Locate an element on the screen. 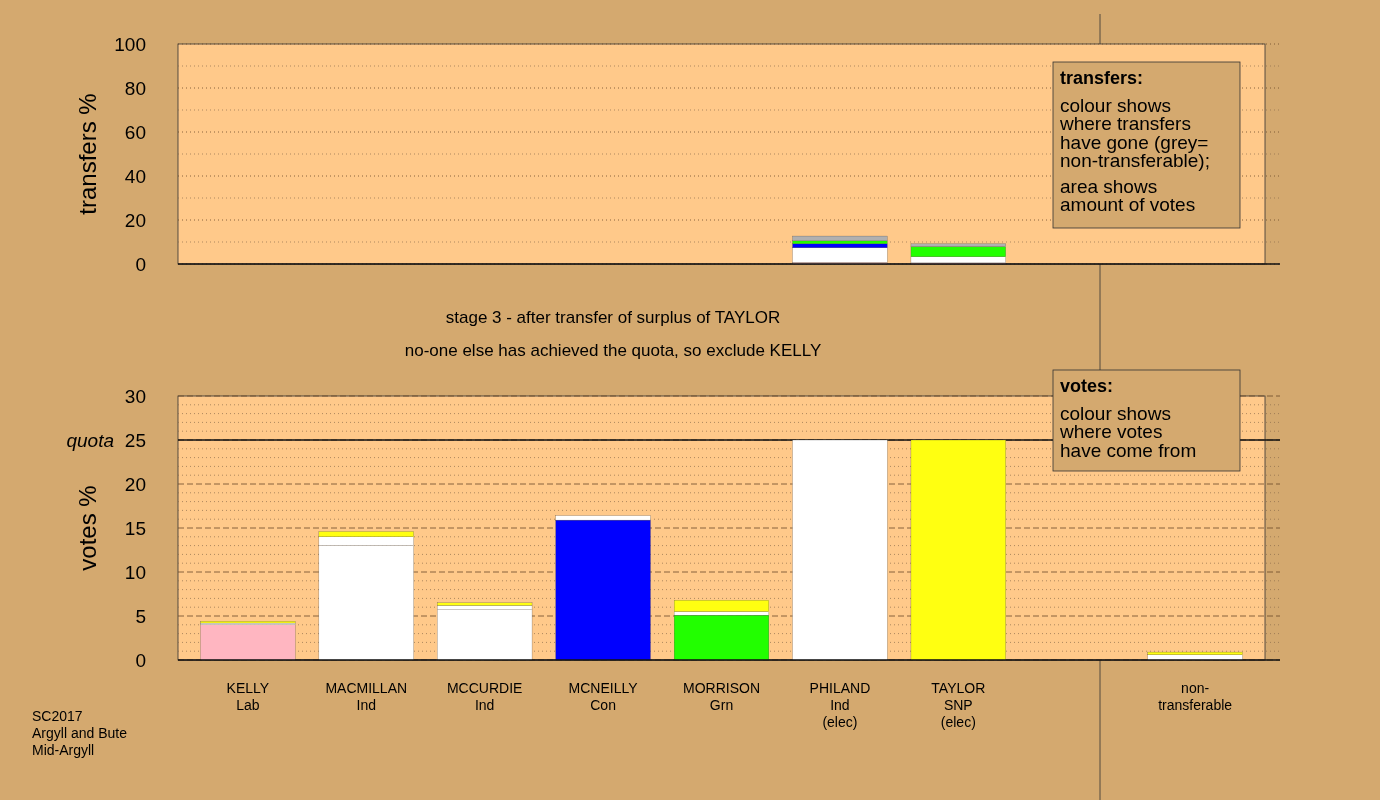  y-tick-label: 40 is located at coordinates (135, 176).